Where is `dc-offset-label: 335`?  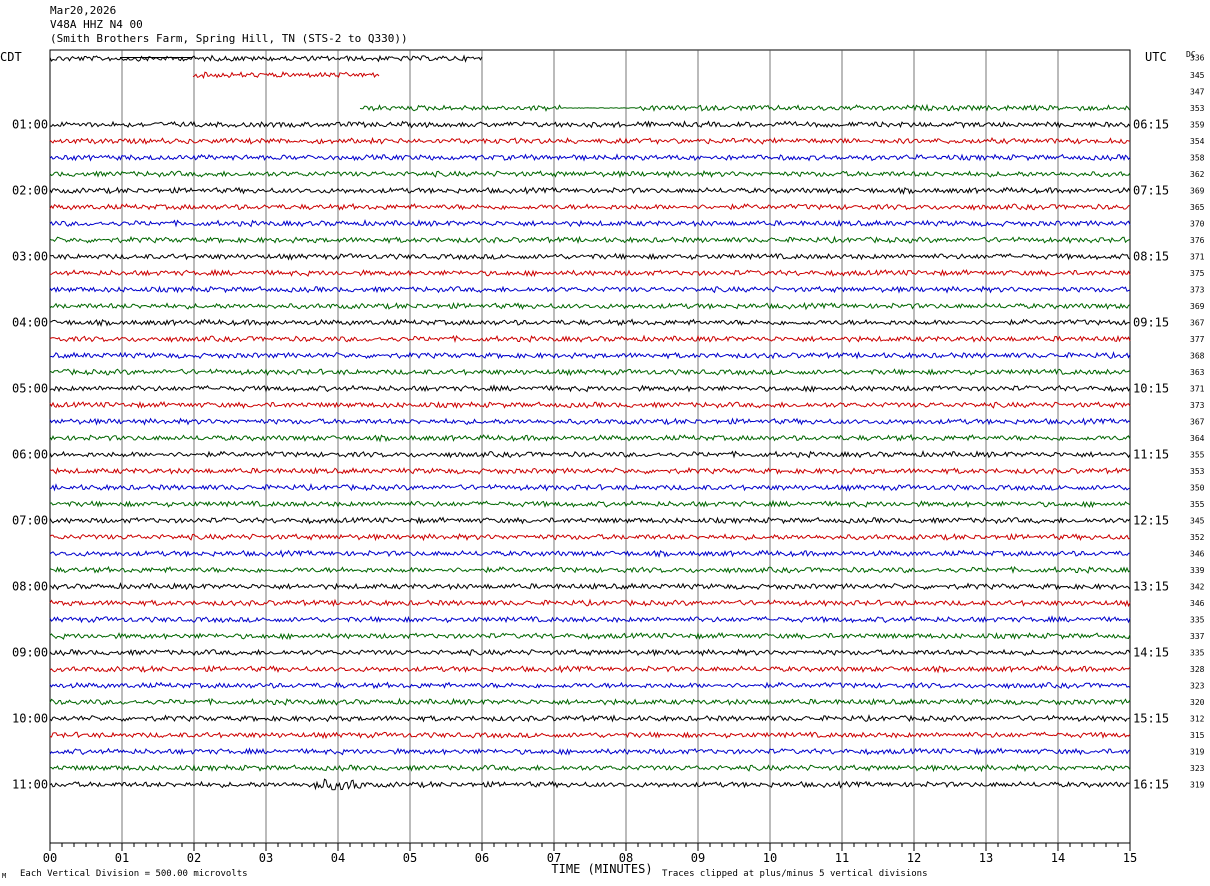 dc-offset-label: 335 is located at coordinates (1197, 620).